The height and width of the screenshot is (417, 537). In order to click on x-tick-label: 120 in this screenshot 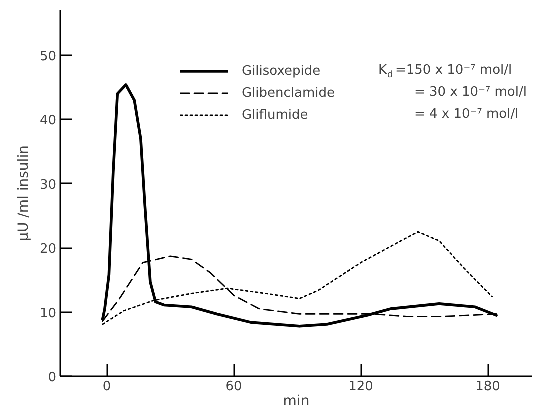, I will do `click(361, 387)`.